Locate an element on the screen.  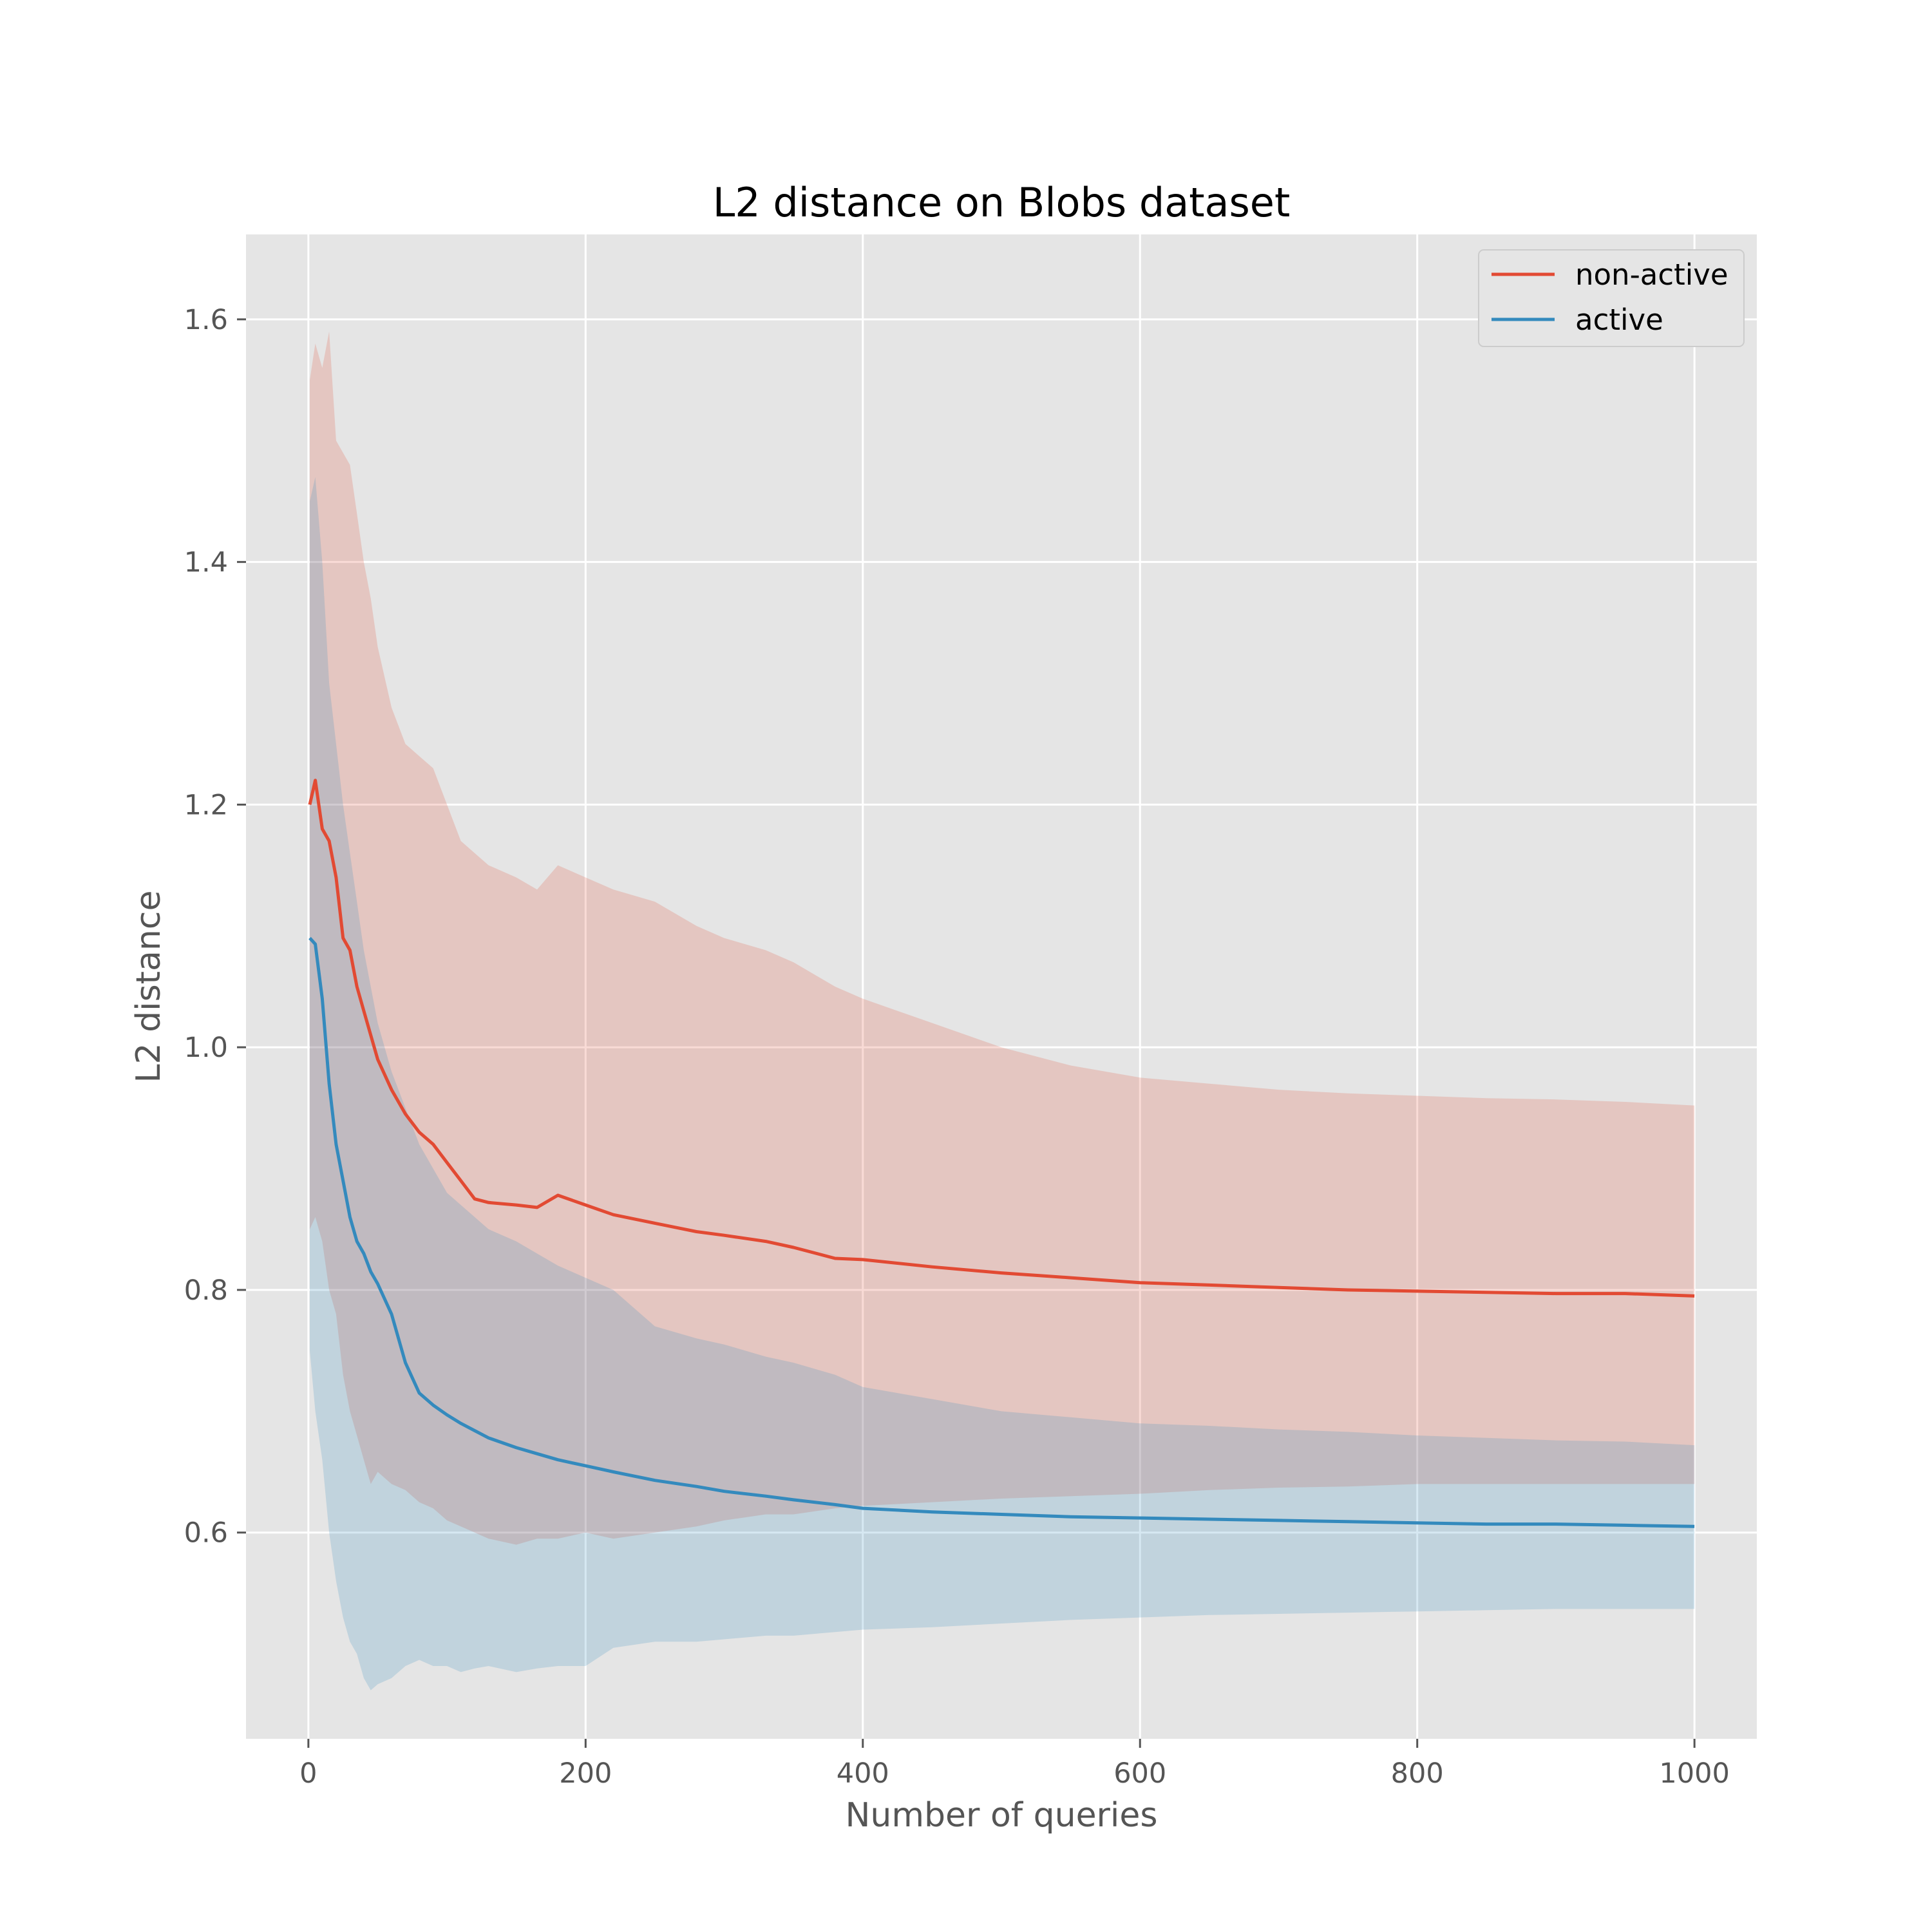
x-tick-label: 800 is located at coordinates (1417, 1773).